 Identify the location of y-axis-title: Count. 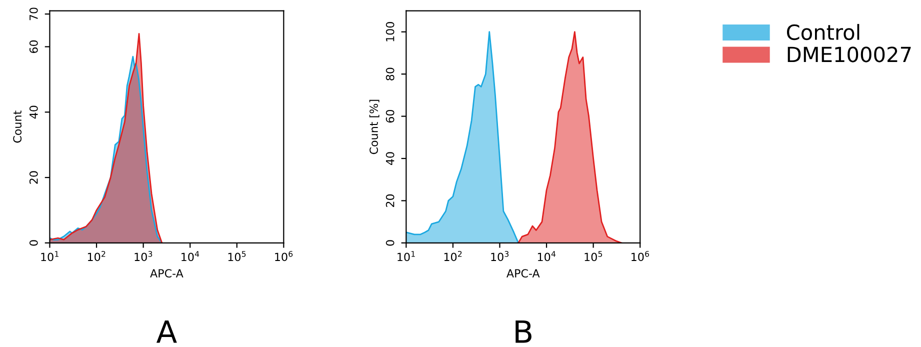
(17, 126).